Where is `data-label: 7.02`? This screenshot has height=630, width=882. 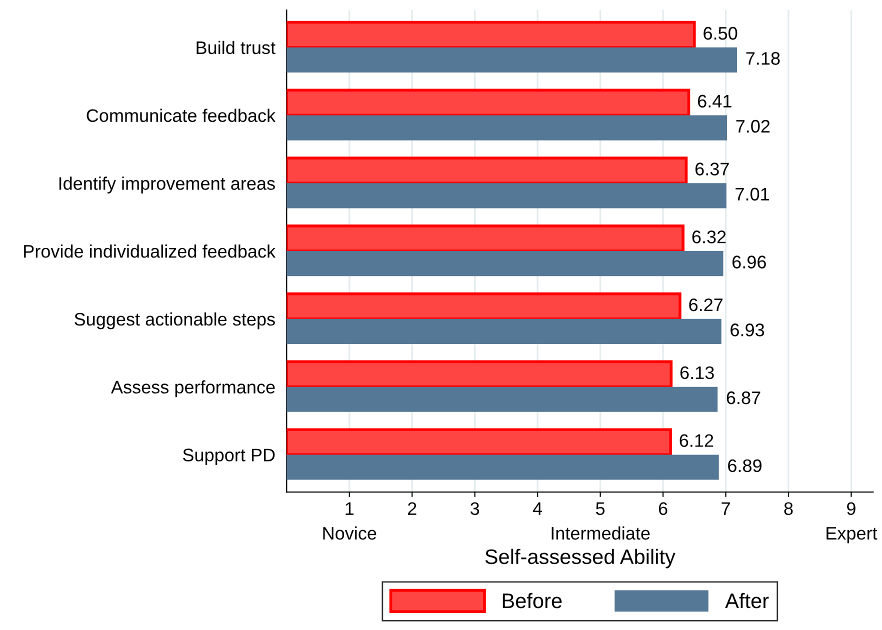 data-label: 7.02 is located at coordinates (753, 126).